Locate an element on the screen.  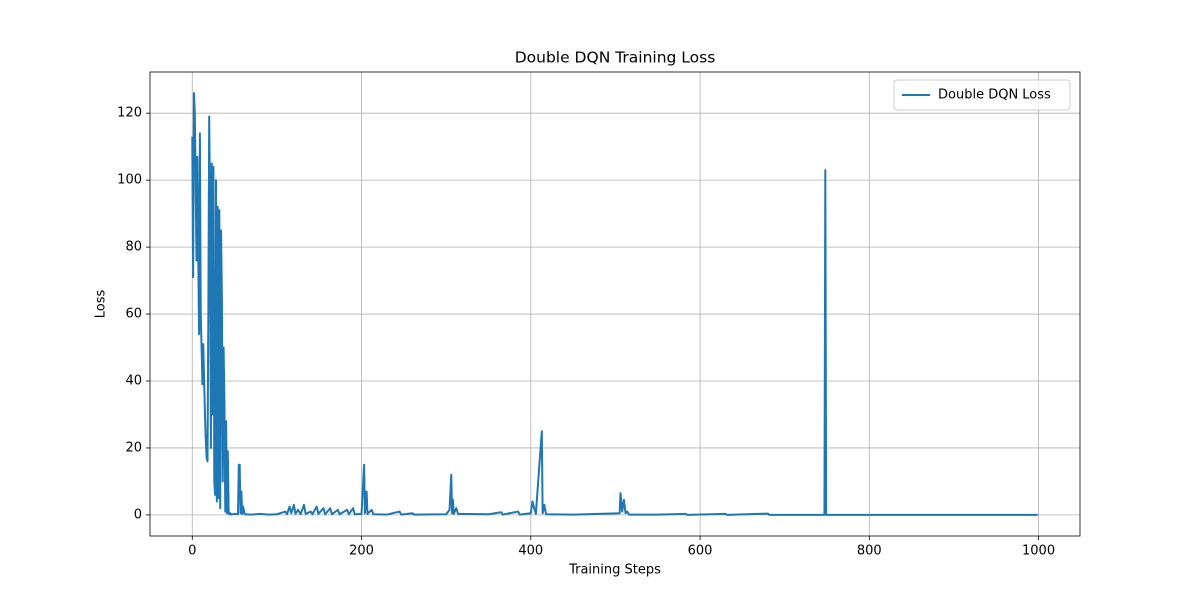
x-tick-label: 600 is located at coordinates (700, 551).